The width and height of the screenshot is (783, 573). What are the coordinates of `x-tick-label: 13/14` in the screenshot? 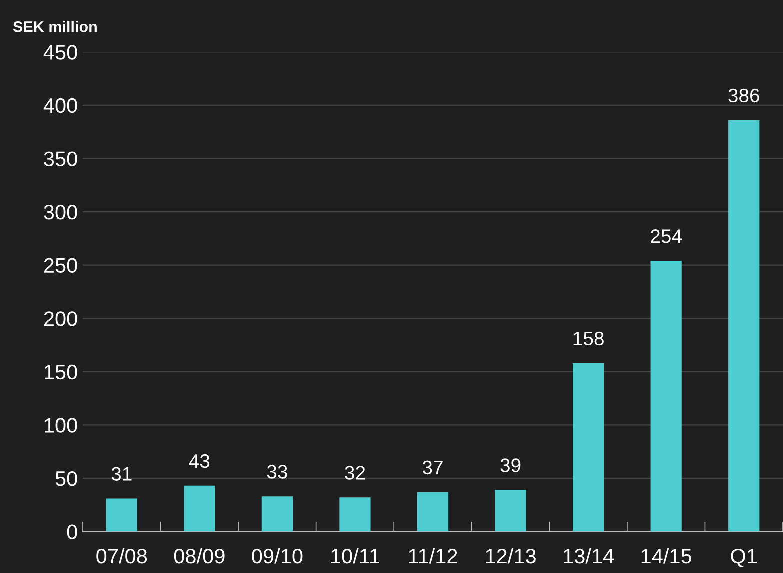 It's located at (589, 556).